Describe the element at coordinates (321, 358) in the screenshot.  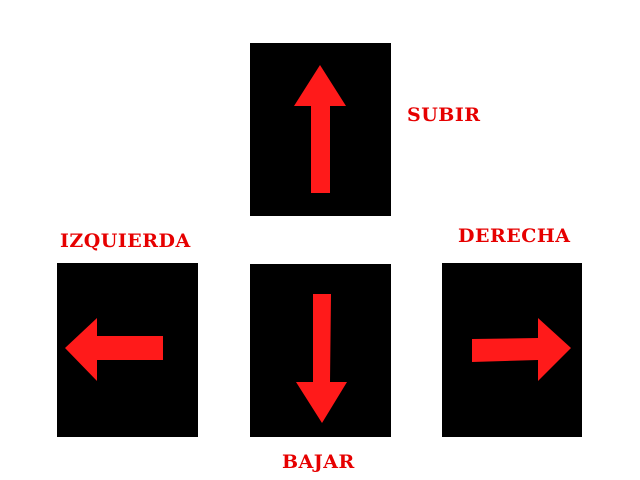
I see `arrow-down-icon` at that location.